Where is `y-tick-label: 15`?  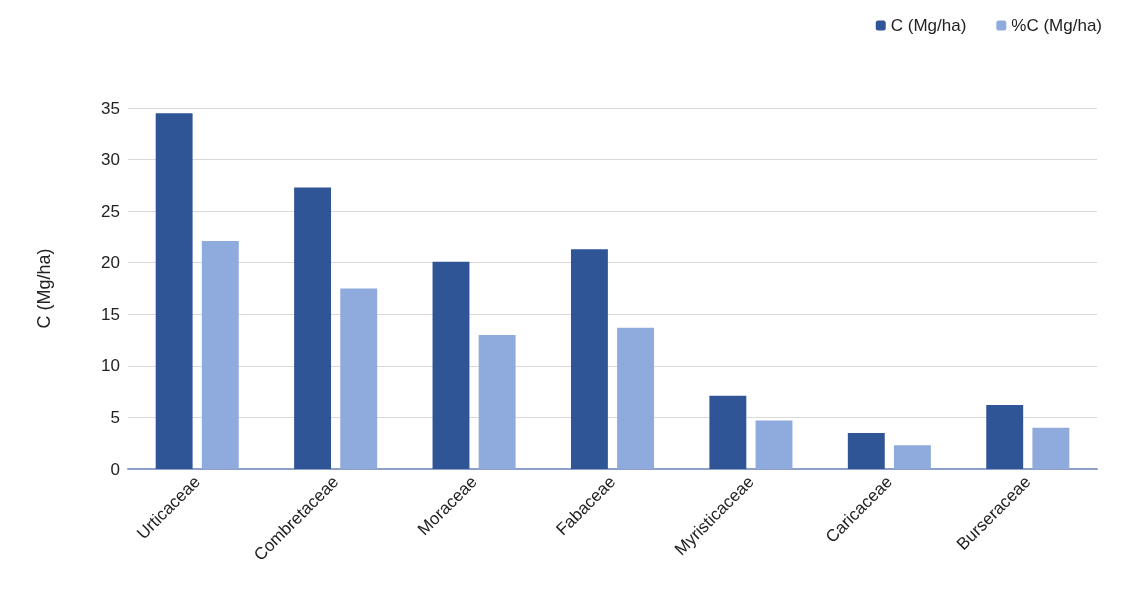 y-tick-label: 15 is located at coordinates (110, 314).